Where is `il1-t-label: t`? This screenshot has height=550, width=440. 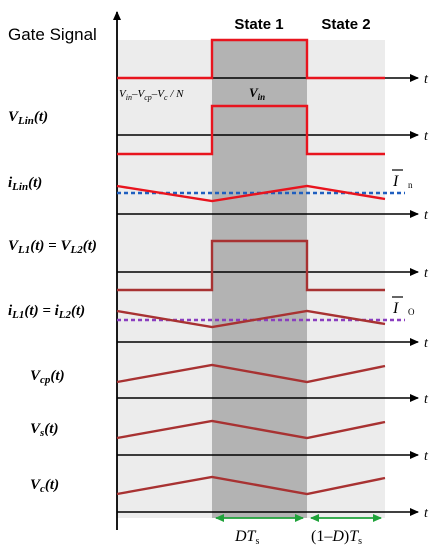
il1-t-label: t is located at coordinates (426, 343).